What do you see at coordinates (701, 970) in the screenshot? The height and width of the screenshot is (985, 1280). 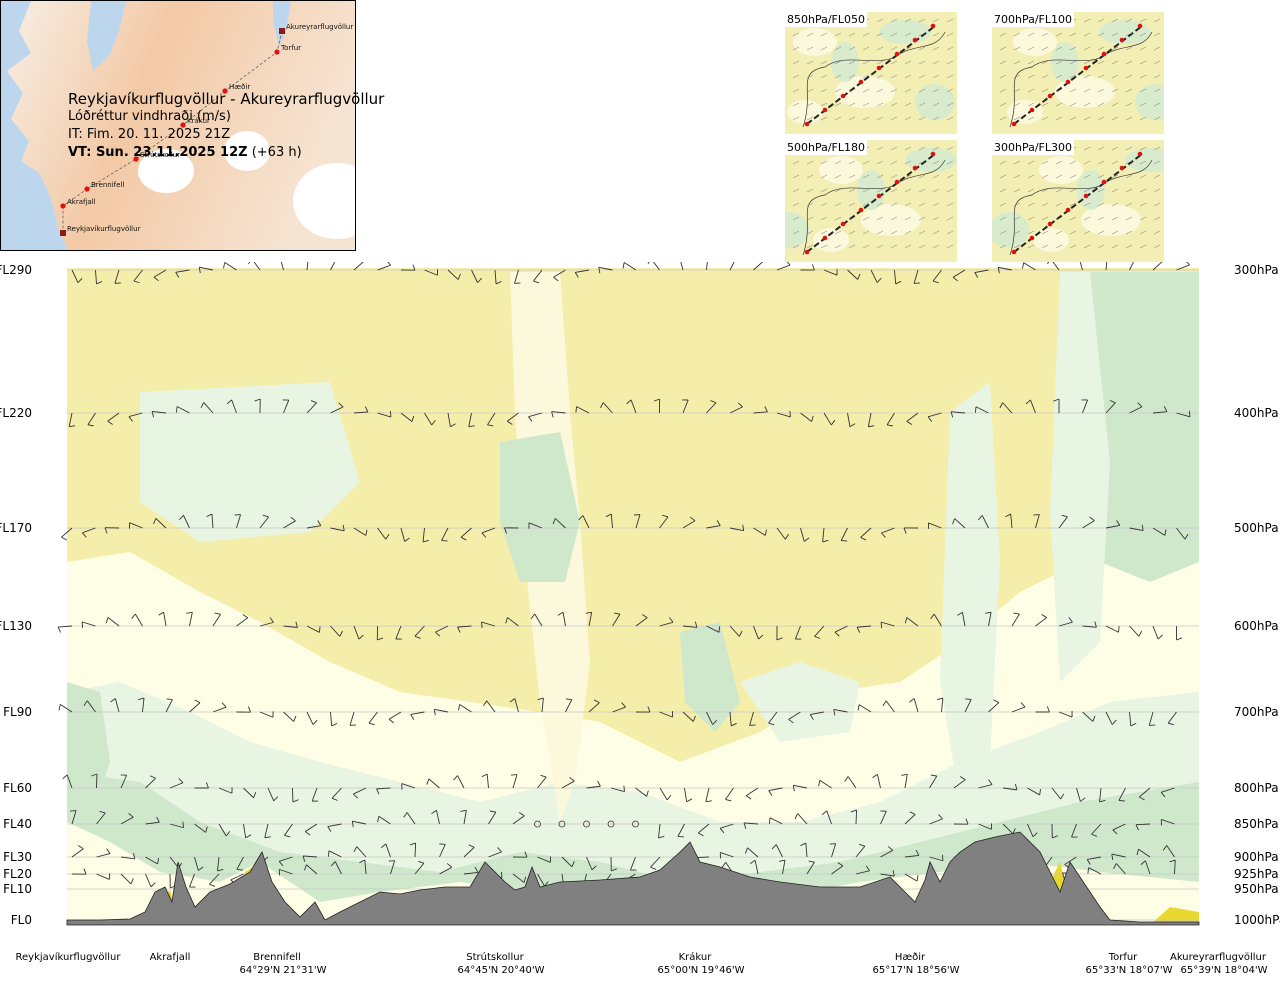 I see `location-coord: 65°00'N 19°46'W` at bounding box center [701, 970].